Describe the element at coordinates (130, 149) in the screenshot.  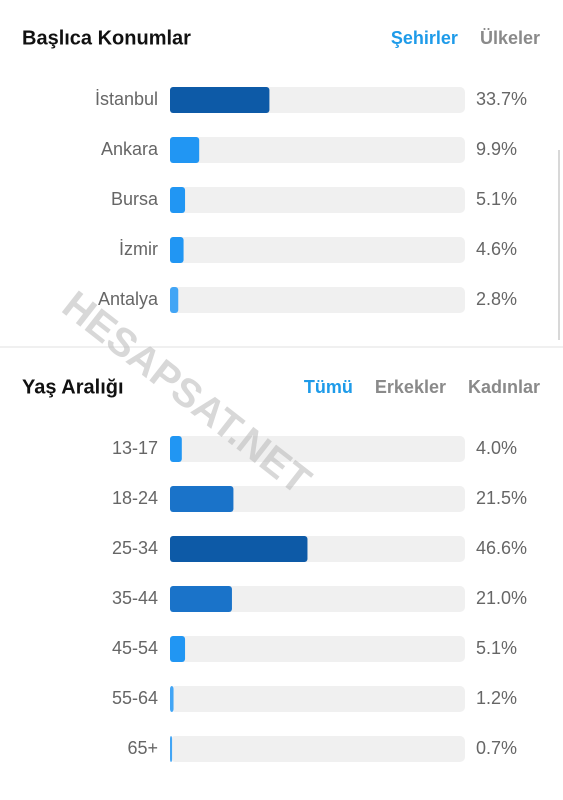
I see `row-label: Ankara` at that location.